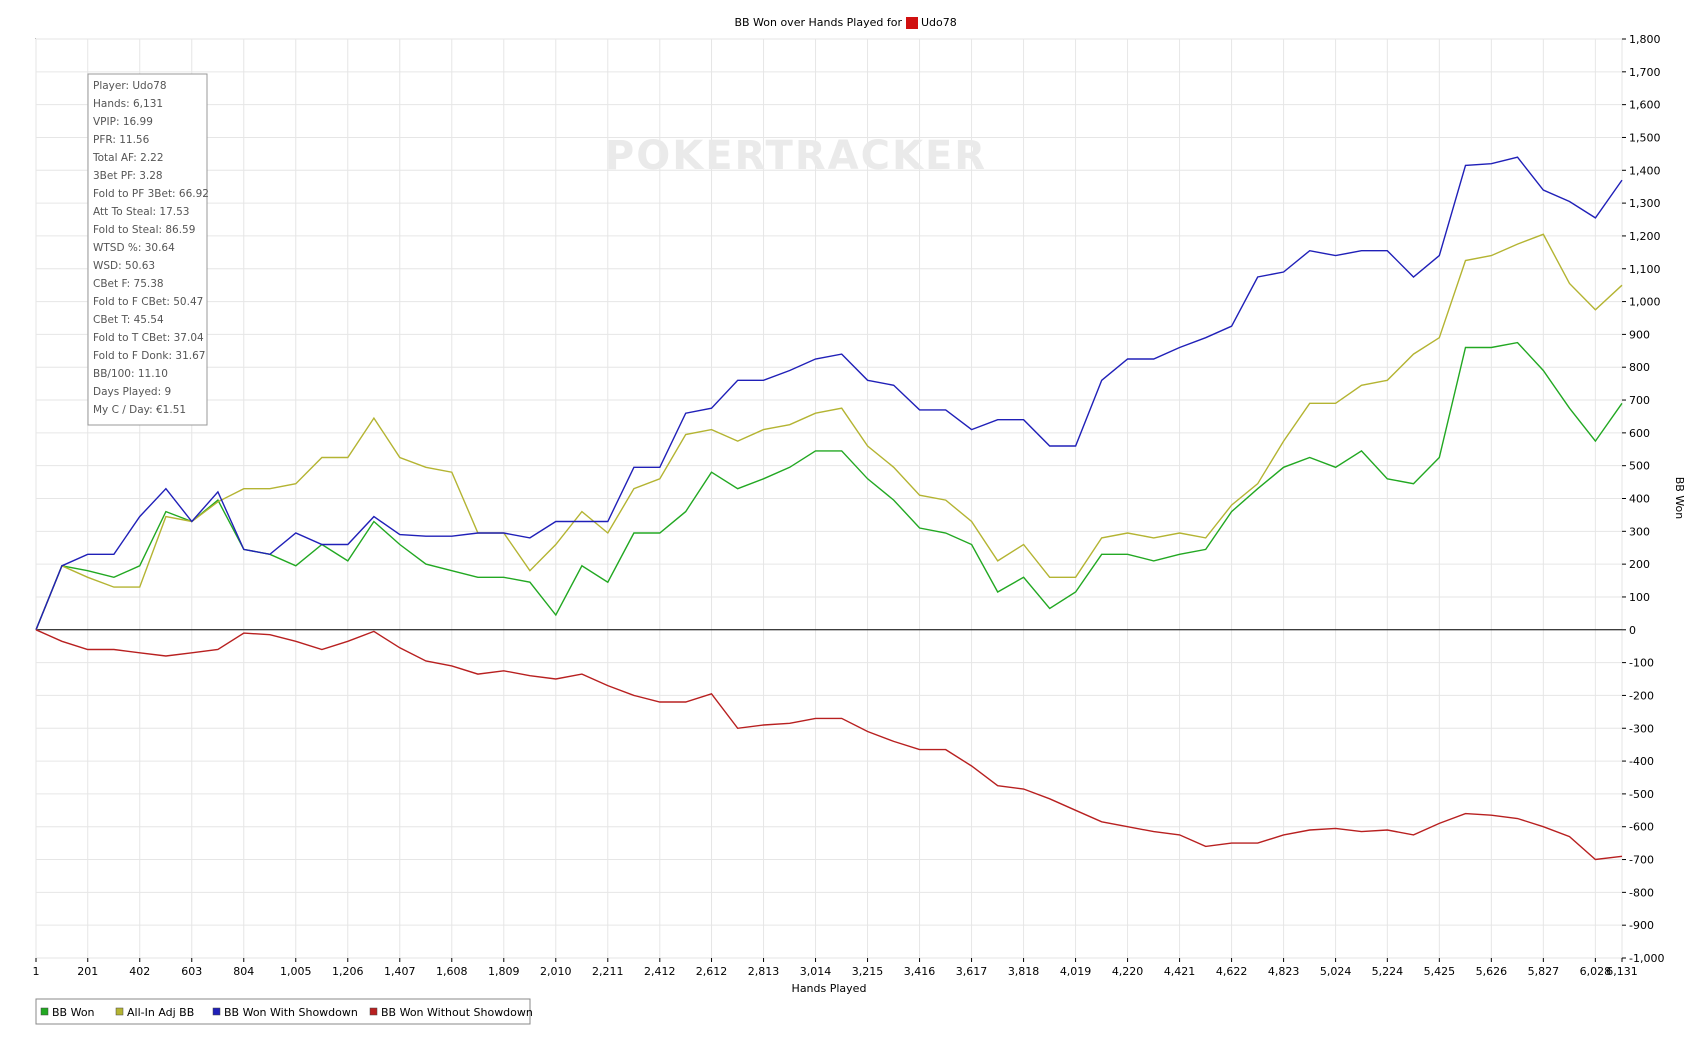 The height and width of the screenshot is (1048, 1706). What do you see at coordinates (87, 971) in the screenshot?
I see `x-tick-label: 201` at bounding box center [87, 971].